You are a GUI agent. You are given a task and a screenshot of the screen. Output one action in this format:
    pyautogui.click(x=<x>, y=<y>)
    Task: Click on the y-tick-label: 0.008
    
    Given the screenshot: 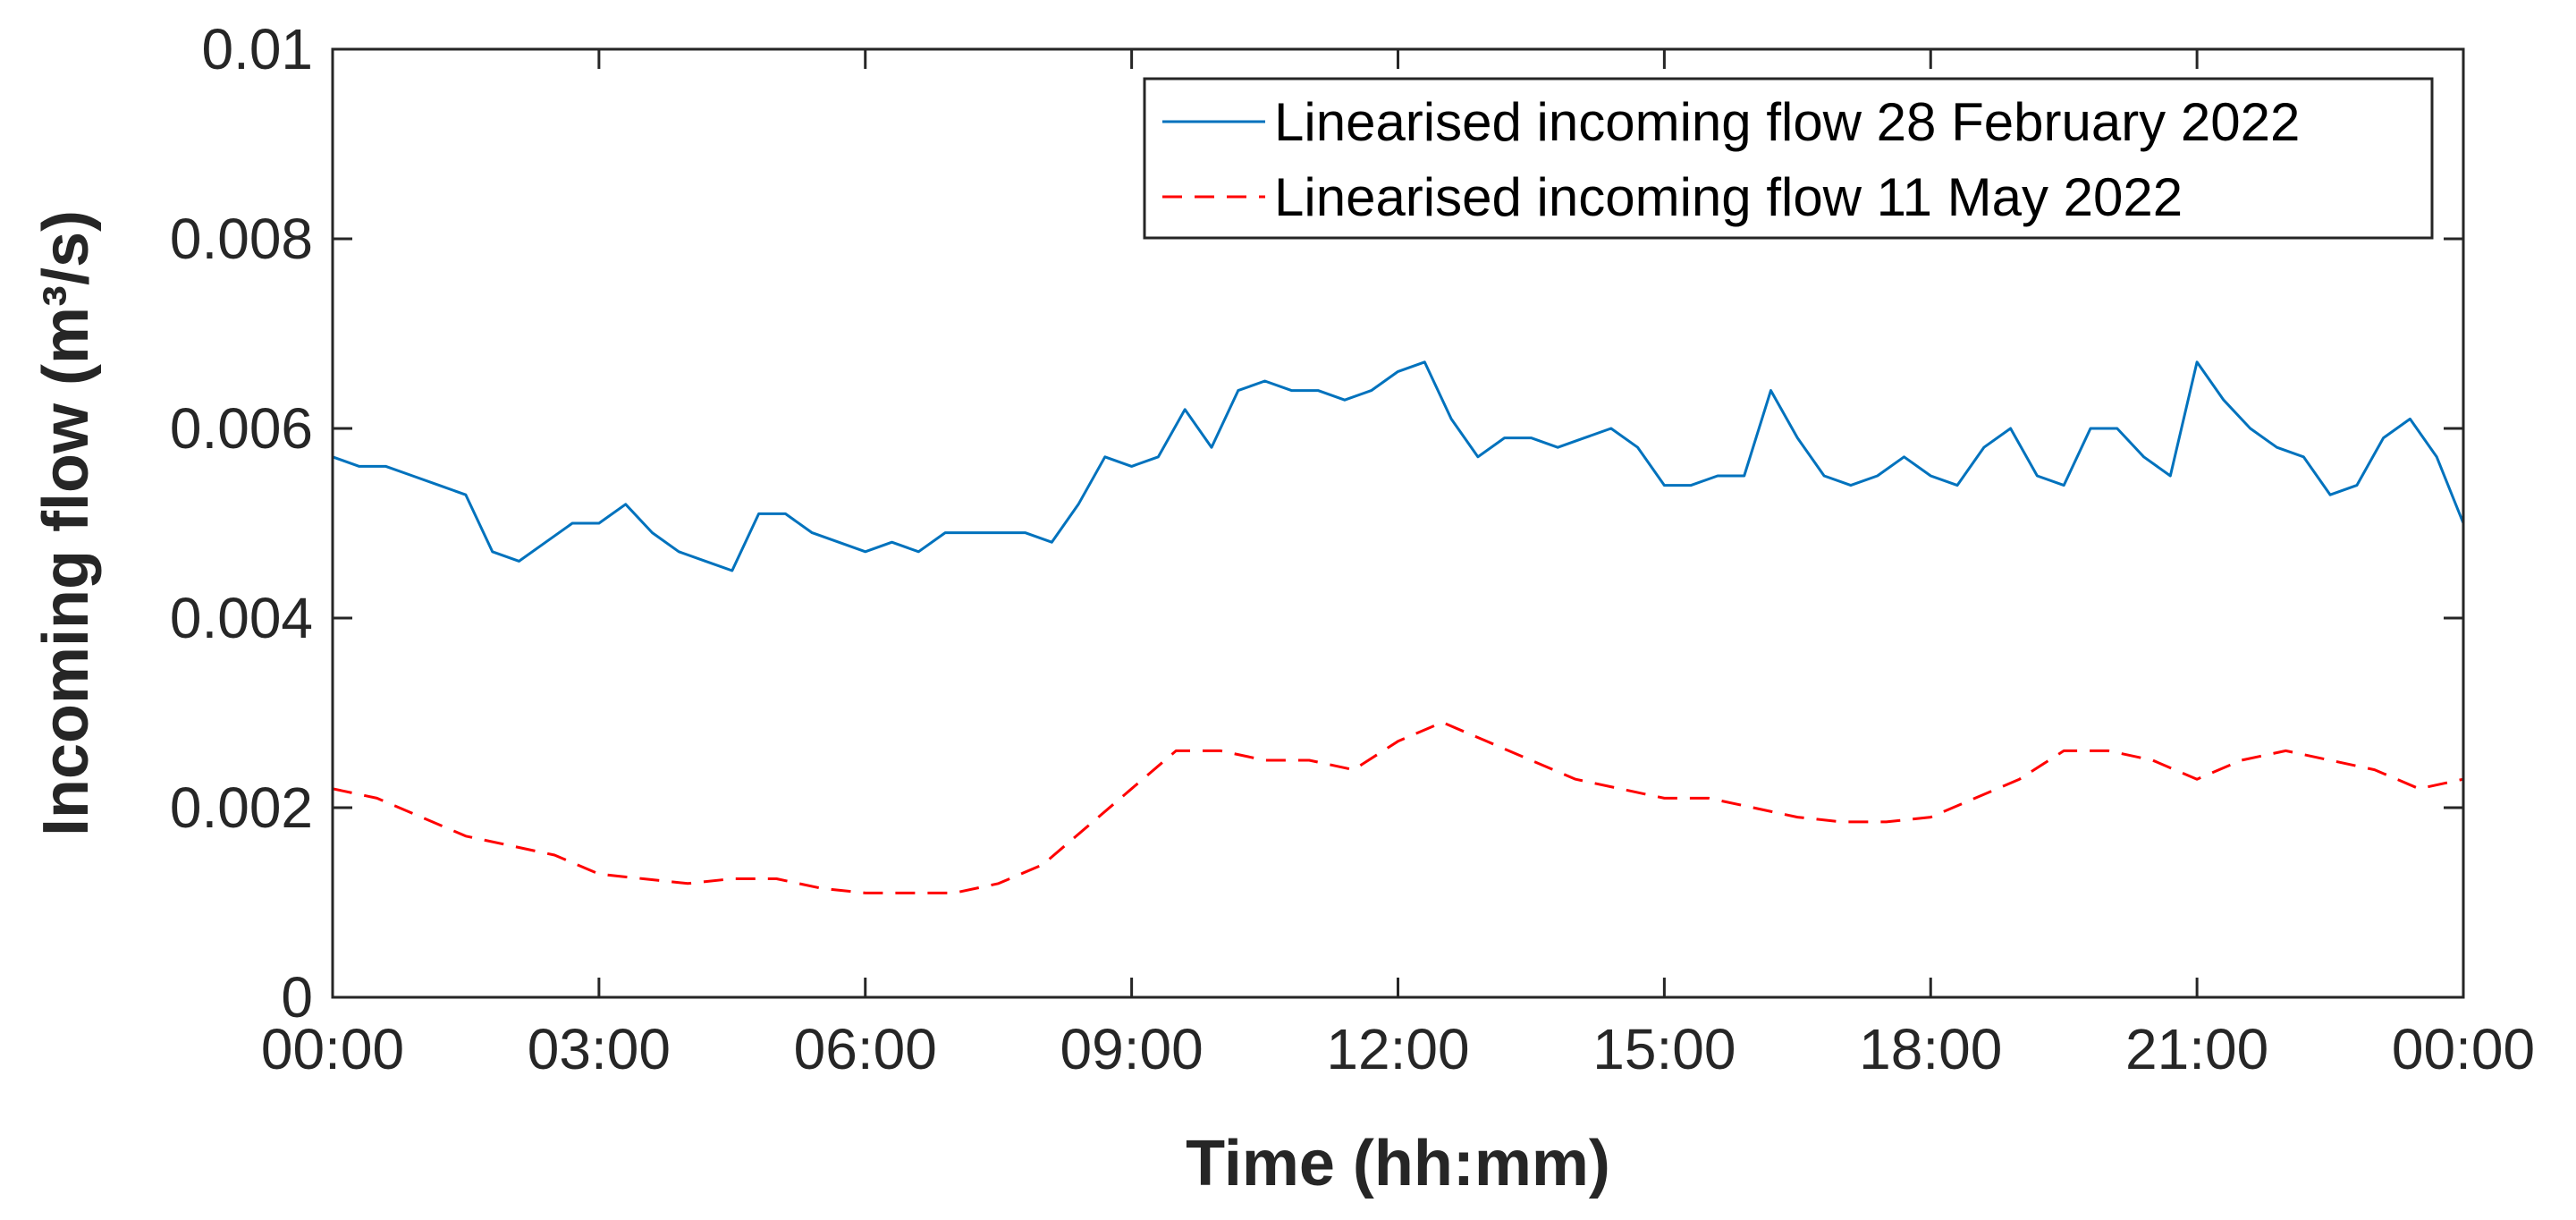 What is the action you would take?
    pyautogui.click(x=241, y=239)
    